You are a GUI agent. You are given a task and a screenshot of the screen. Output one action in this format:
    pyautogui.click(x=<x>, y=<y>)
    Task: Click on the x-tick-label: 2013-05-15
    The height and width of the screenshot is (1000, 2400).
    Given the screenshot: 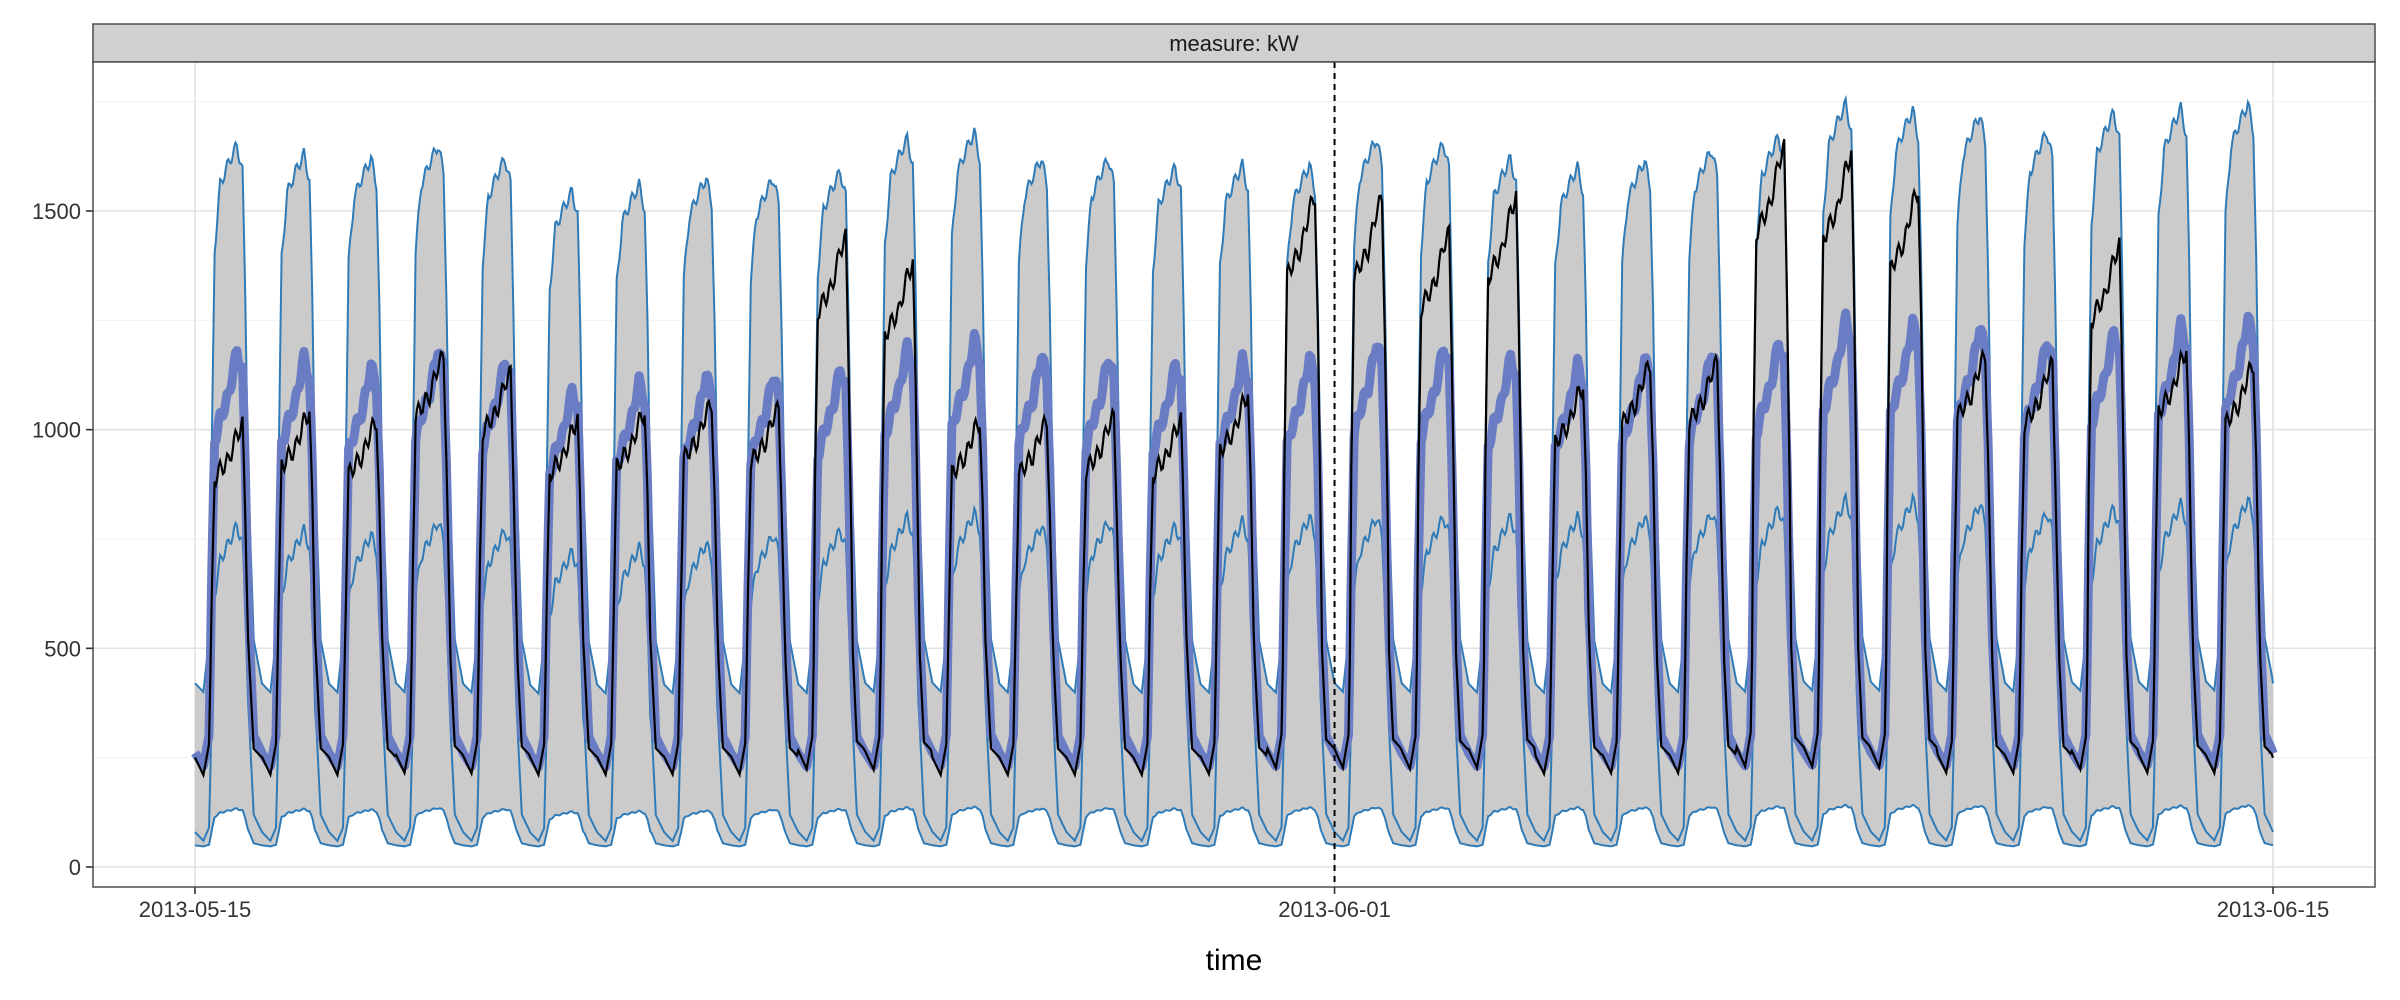 What is the action you would take?
    pyautogui.click(x=195, y=909)
    